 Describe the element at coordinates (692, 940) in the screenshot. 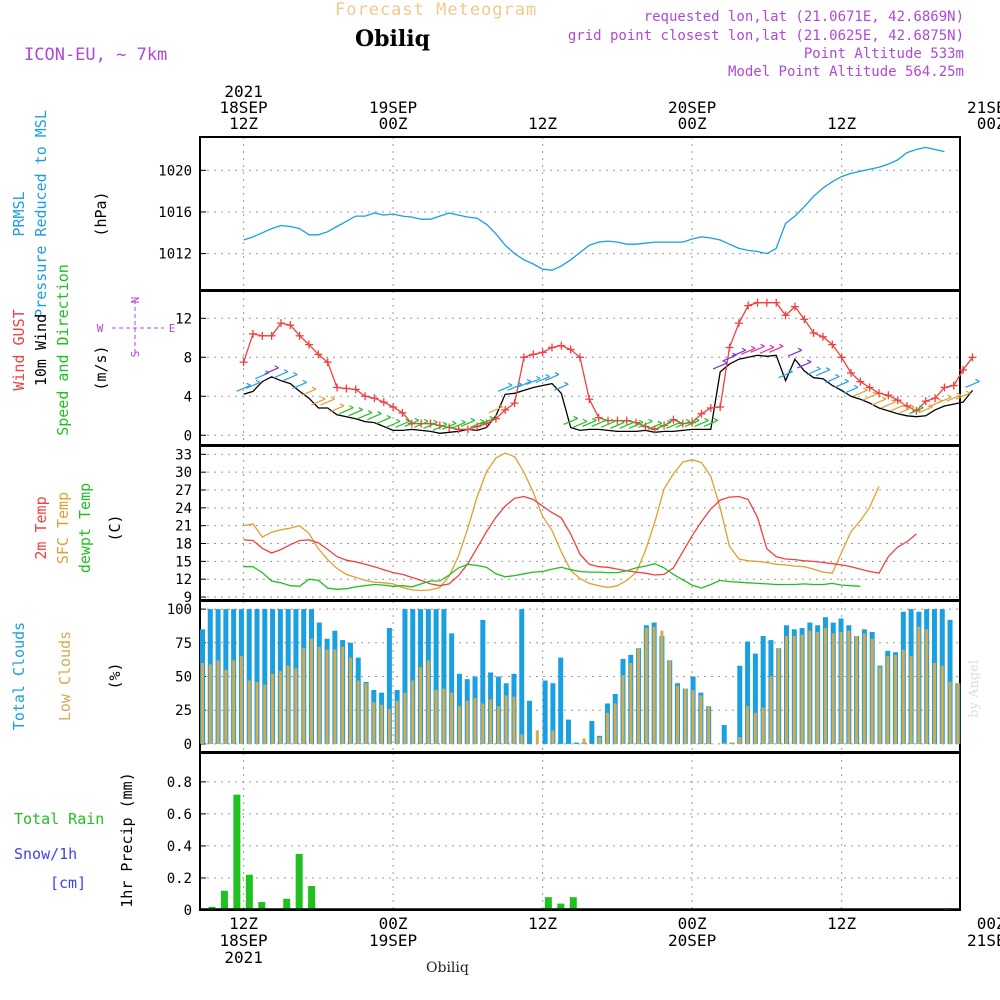

I see `bottom-time-label: 20SEP` at that location.